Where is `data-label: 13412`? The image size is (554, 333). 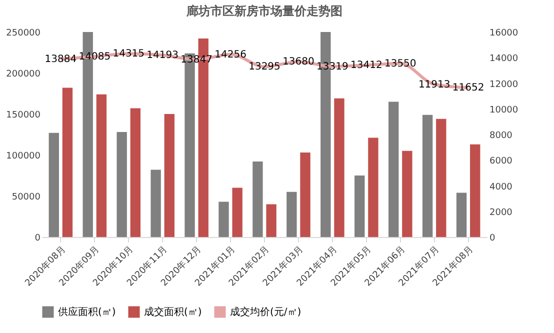 data-label: 13412 is located at coordinates (366, 66).